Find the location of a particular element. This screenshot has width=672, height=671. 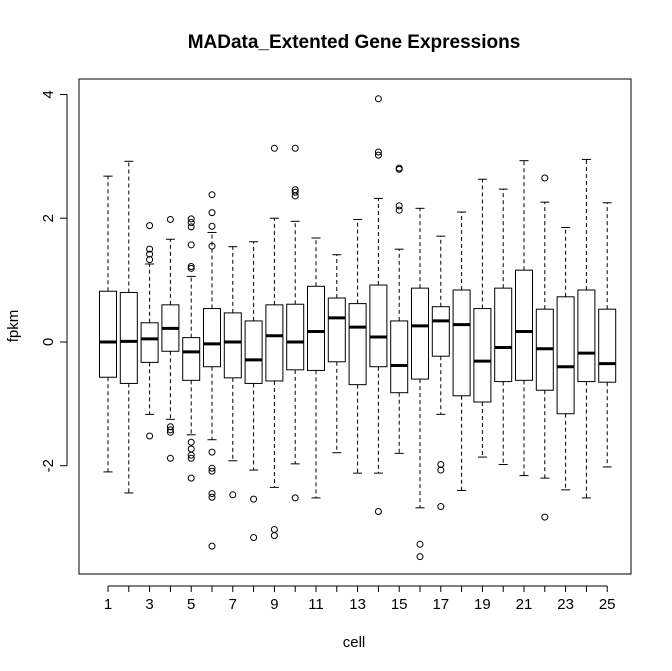

x-tick-label: 1 is located at coordinates (108, 604).